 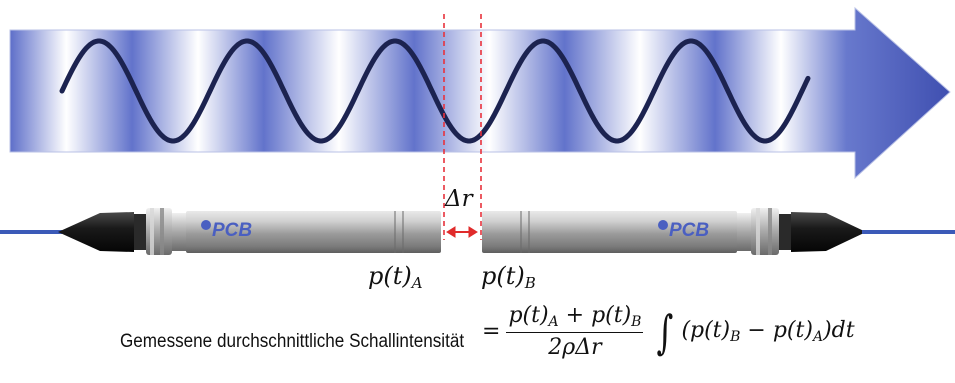 I want to click on pressure-b-label: p(t)B, so click(x=508, y=277).